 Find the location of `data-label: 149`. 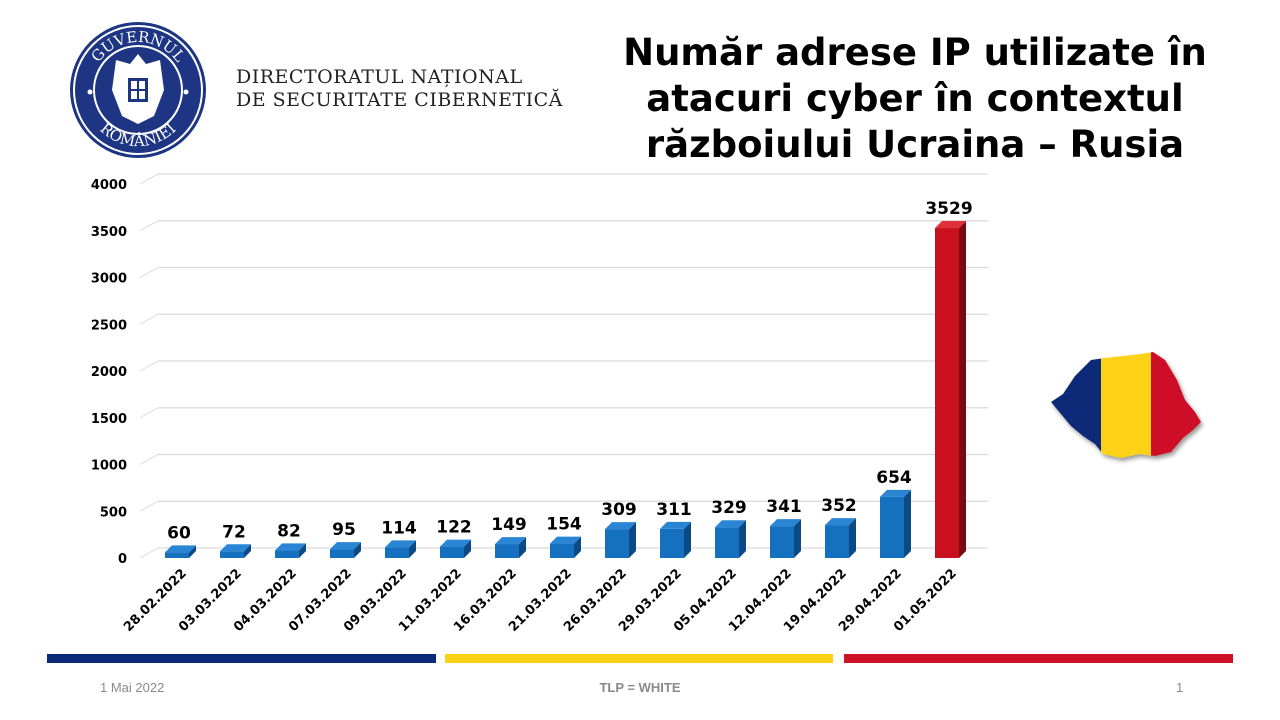

data-label: 149 is located at coordinates (509, 525).